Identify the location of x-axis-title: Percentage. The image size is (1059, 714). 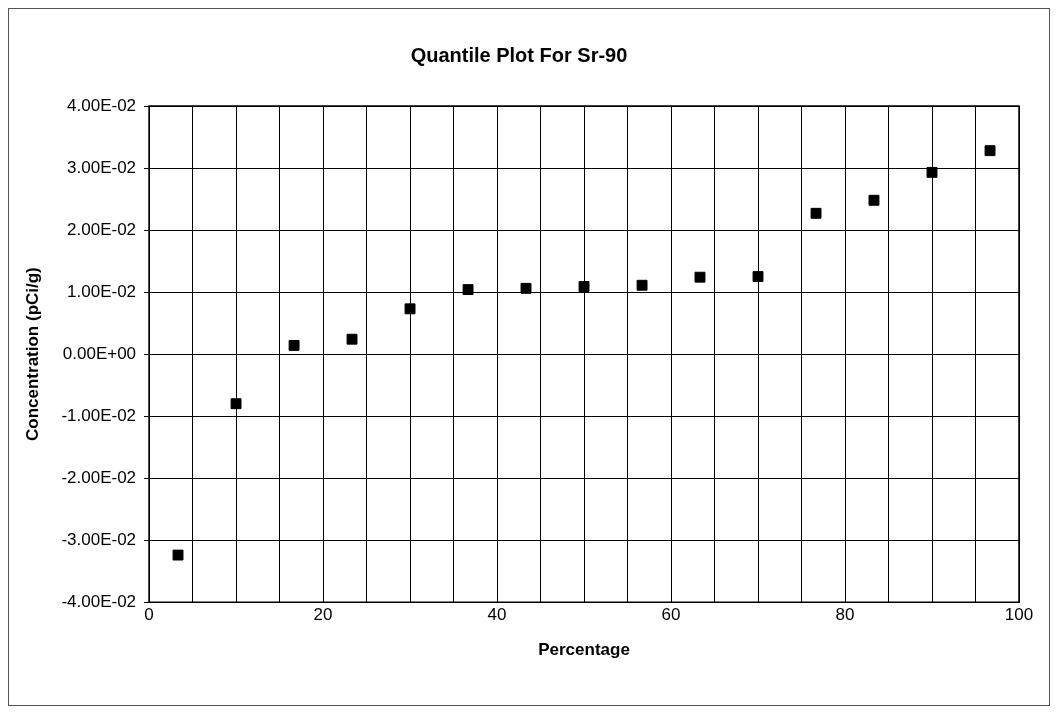
(584, 650).